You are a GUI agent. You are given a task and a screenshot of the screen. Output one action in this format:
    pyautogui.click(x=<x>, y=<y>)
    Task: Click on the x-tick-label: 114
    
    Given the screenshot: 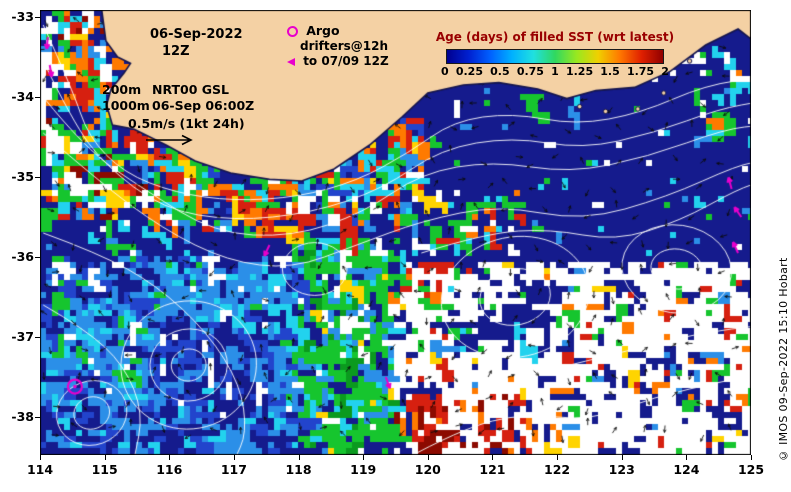 What is the action you would take?
    pyautogui.click(x=40, y=469)
    